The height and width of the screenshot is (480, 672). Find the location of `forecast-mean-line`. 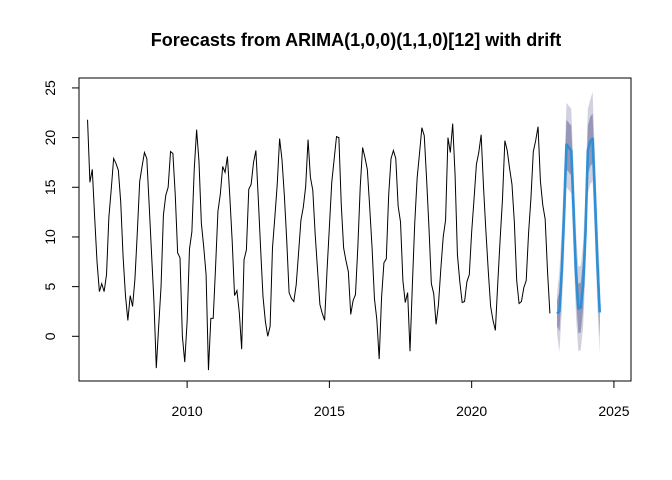

forecast-mean-line is located at coordinates (578, 226).